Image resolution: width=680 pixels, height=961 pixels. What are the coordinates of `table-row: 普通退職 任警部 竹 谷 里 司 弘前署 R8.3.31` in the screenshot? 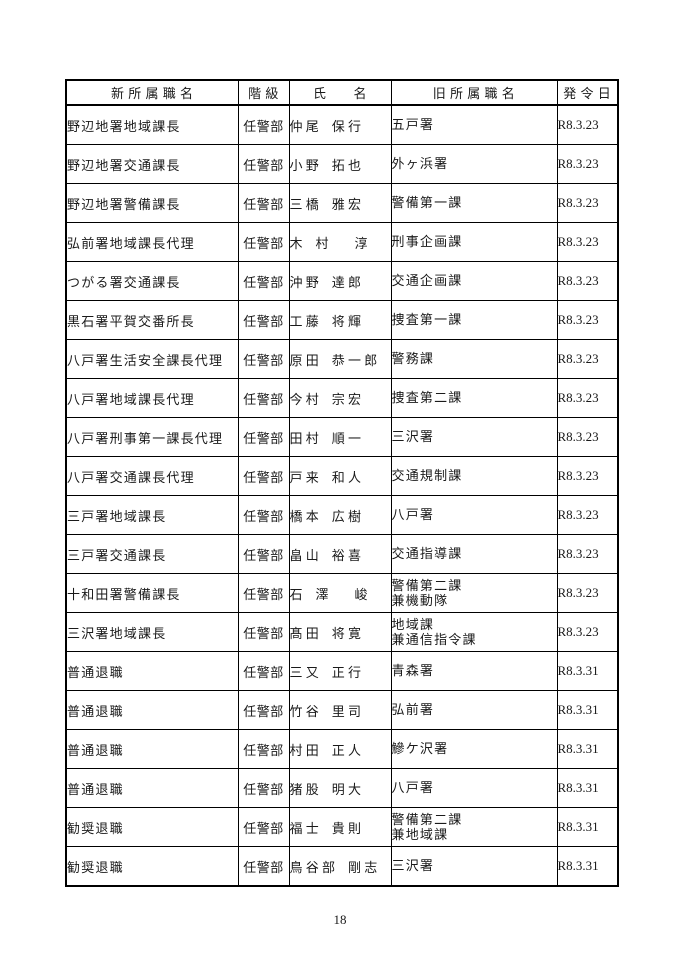 It's located at (342, 710).